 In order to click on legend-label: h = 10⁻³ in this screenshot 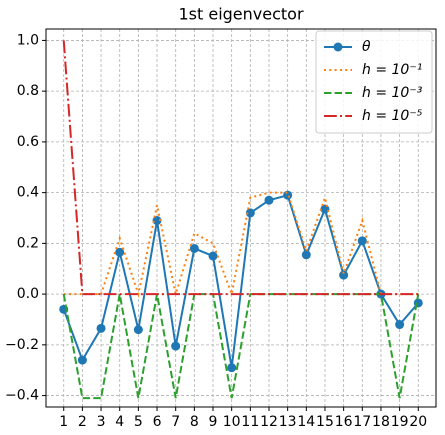, I will do `click(392, 93)`.